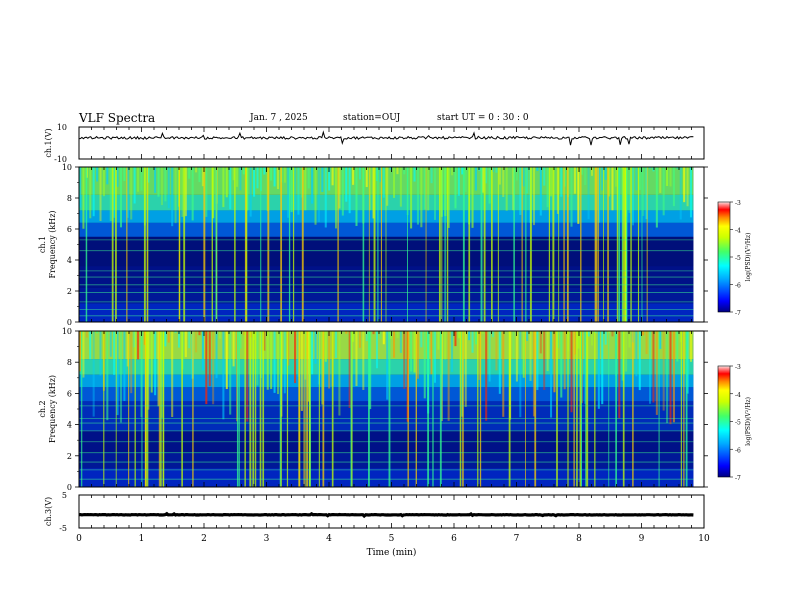  Describe the element at coordinates (517, 539) in the screenshot. I see `x-tick-label: 7` at that location.